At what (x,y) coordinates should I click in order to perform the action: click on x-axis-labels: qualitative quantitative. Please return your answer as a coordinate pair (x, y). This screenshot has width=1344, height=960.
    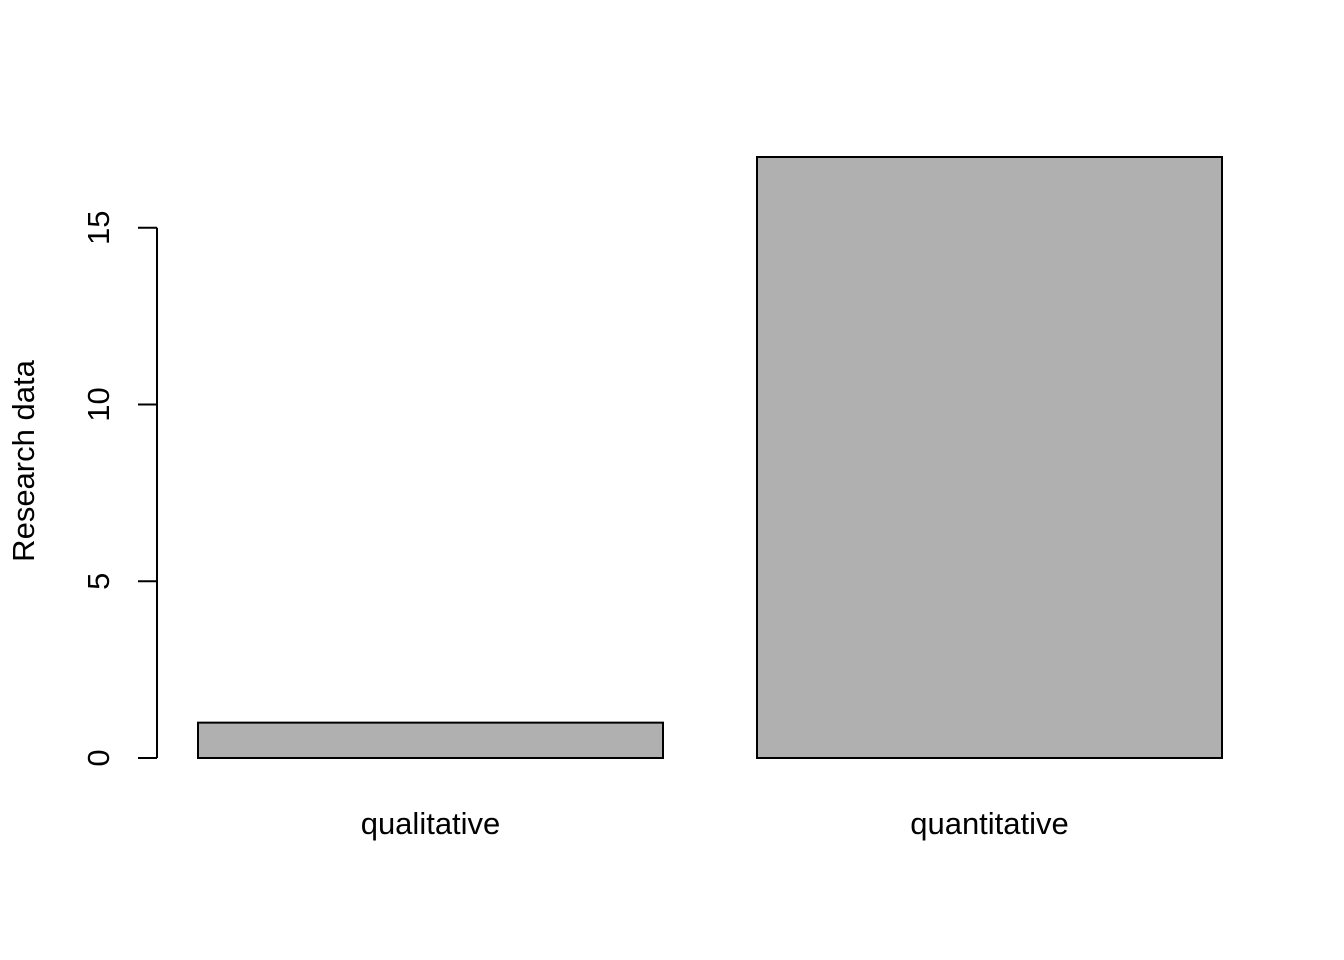
    Looking at the image, I should click on (715, 823).